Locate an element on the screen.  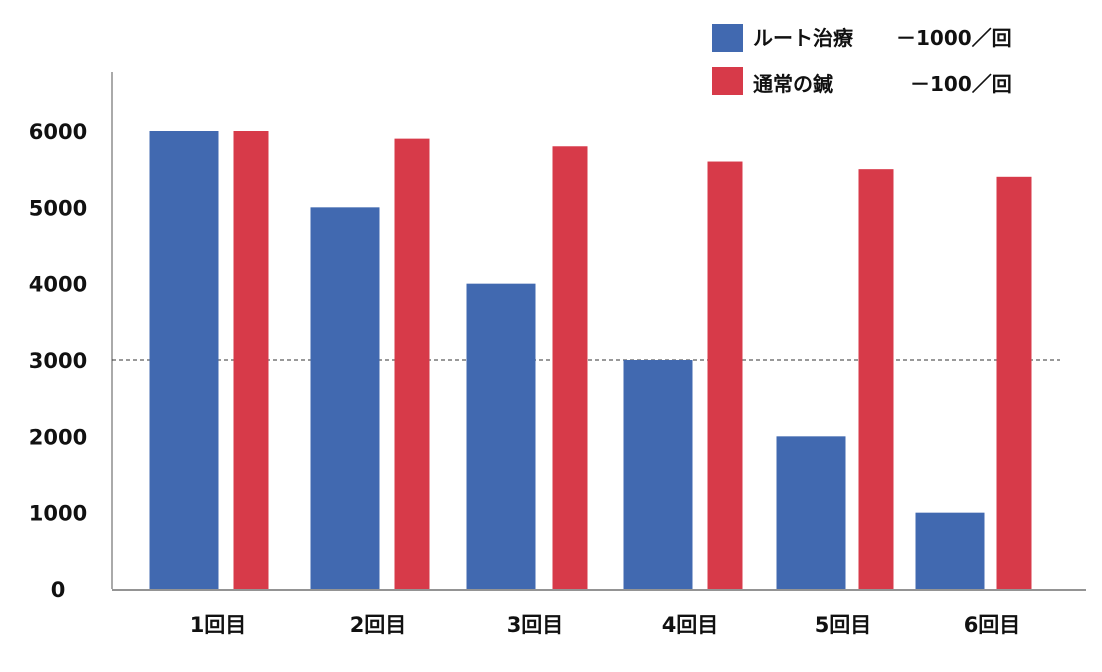
x-category-label: 1回目 is located at coordinates (218, 625).